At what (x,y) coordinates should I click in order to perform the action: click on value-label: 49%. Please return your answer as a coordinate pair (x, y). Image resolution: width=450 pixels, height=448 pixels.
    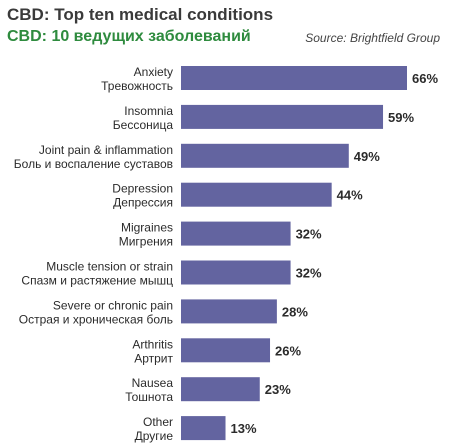
    Looking at the image, I should click on (367, 156).